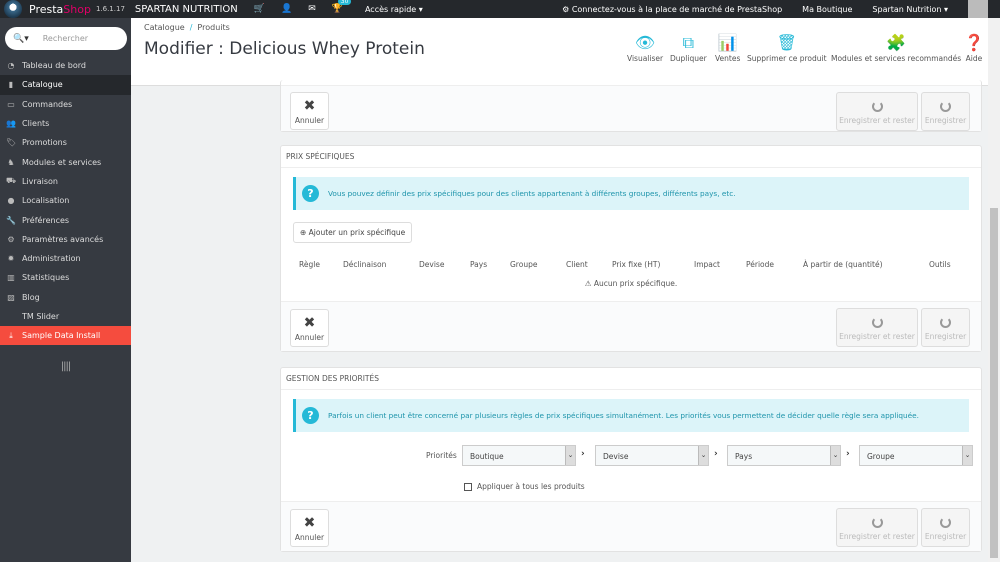  Describe the element at coordinates (342, 7) in the screenshot. I see `trophy-icon: 🏆 30` at that location.